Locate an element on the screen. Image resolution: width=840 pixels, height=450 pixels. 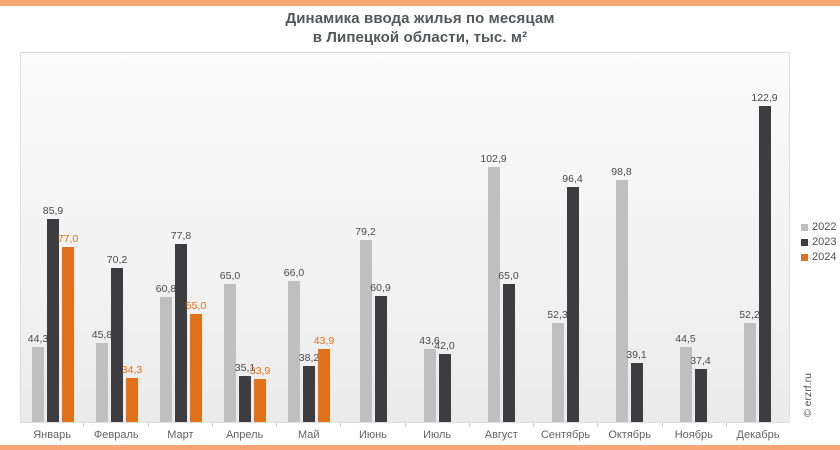
bar-2022-Декабрь: 52,2 is located at coordinates (749, 366).